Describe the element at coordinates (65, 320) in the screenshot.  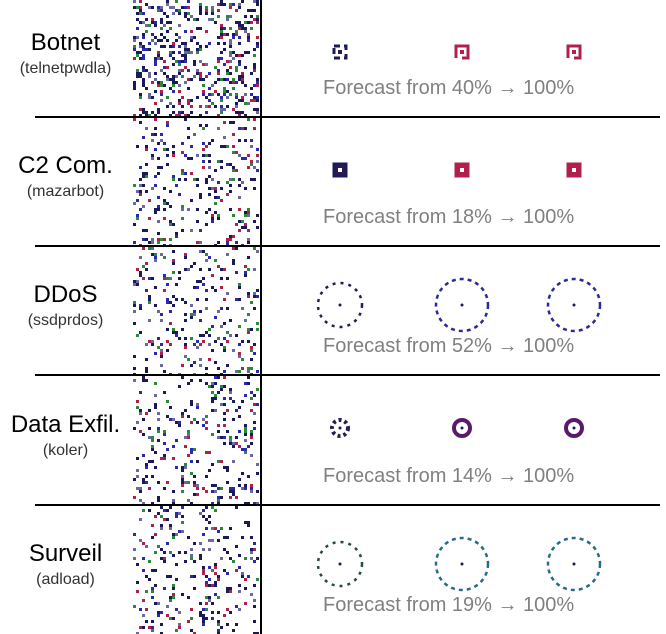
I see `malware-family: (ssdprdos)` at that location.